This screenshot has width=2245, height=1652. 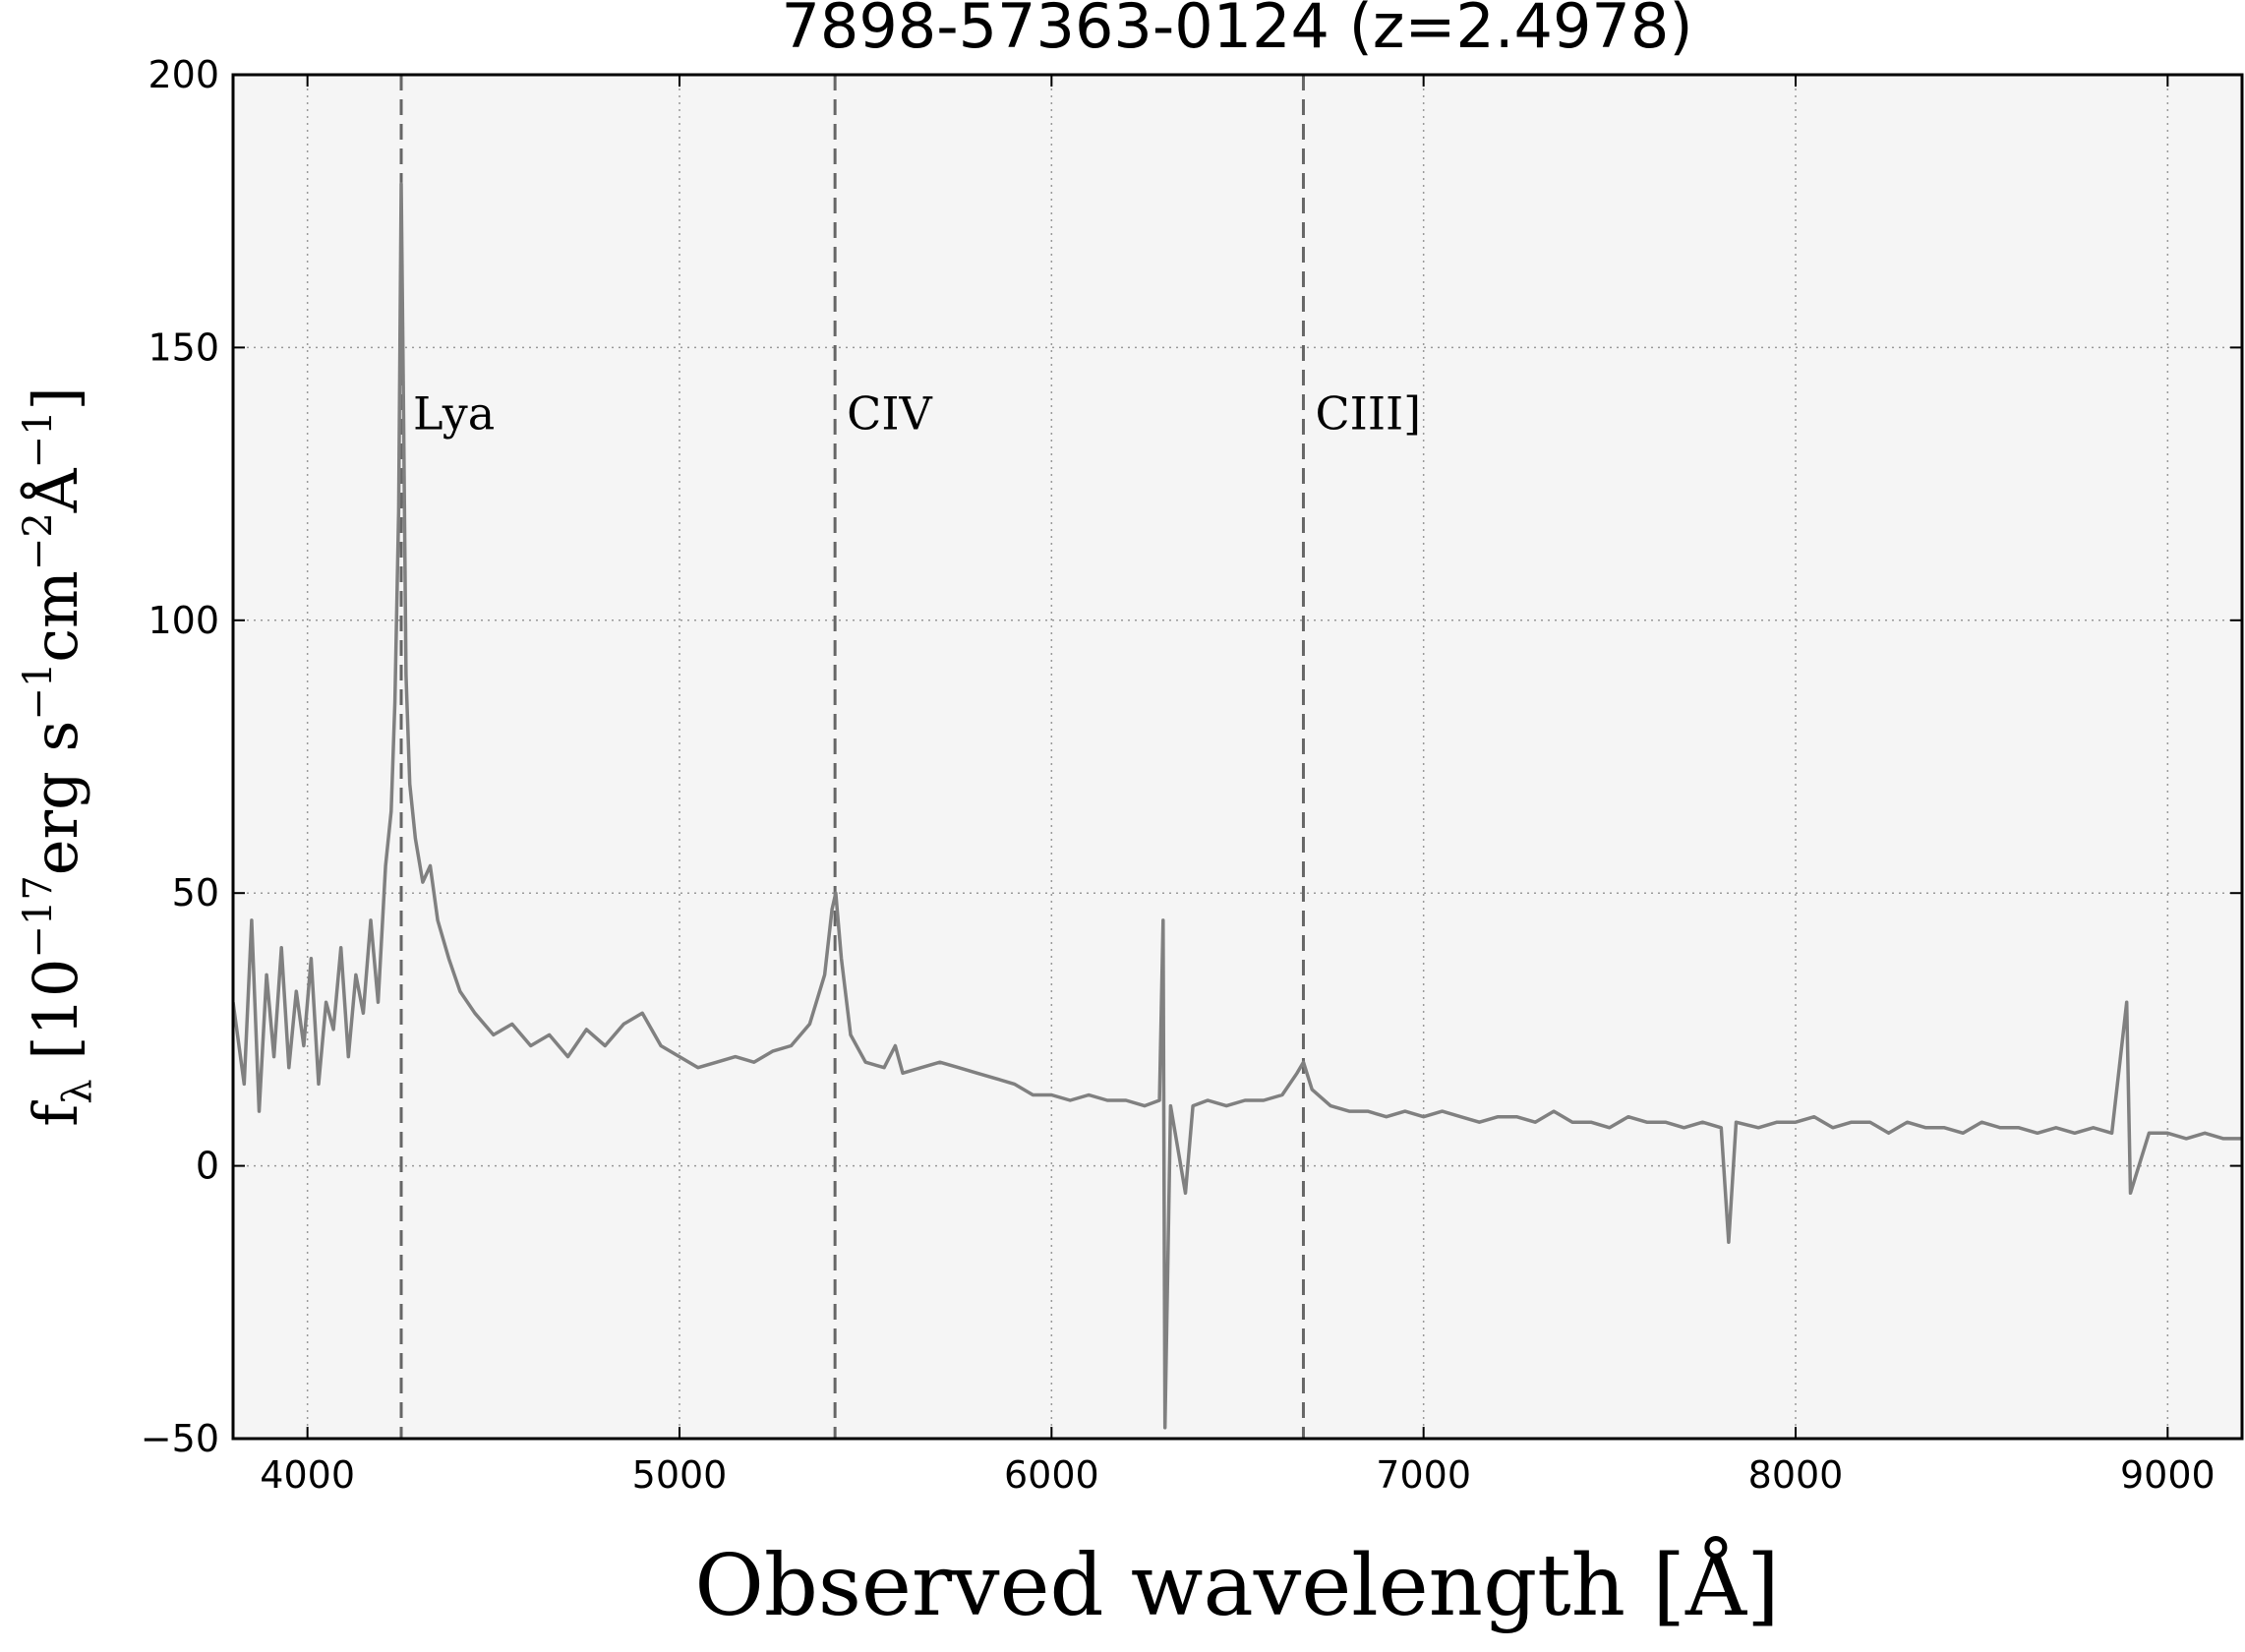 I want to click on y-axis-label-part: Å, so click(x=55, y=490).